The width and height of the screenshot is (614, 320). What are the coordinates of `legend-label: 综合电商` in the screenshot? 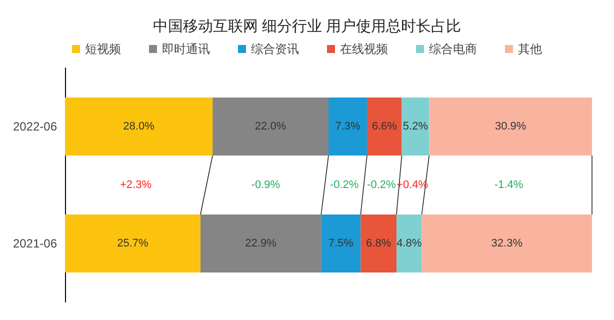 It's located at (453, 49).